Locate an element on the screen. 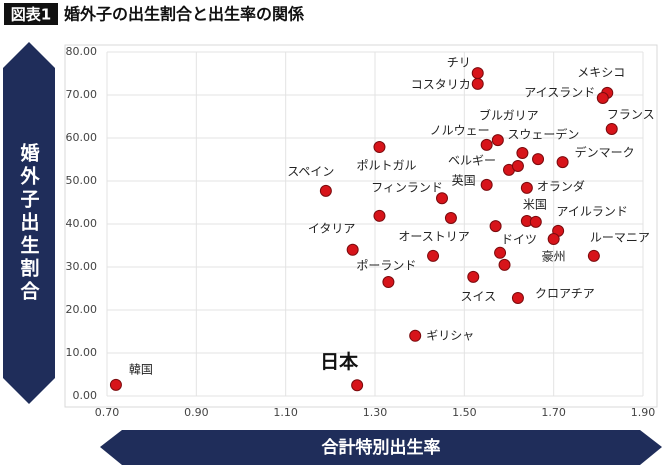  point-label: ポルトガル is located at coordinates (386, 166).